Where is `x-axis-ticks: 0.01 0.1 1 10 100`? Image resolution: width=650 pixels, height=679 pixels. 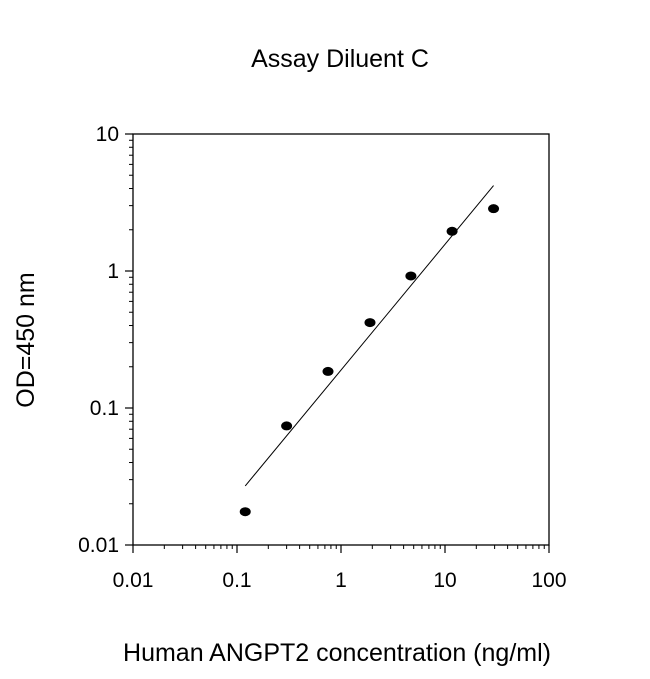
x-axis-ticks: 0.01 0.1 1 10 100 is located at coordinates (340, 568).